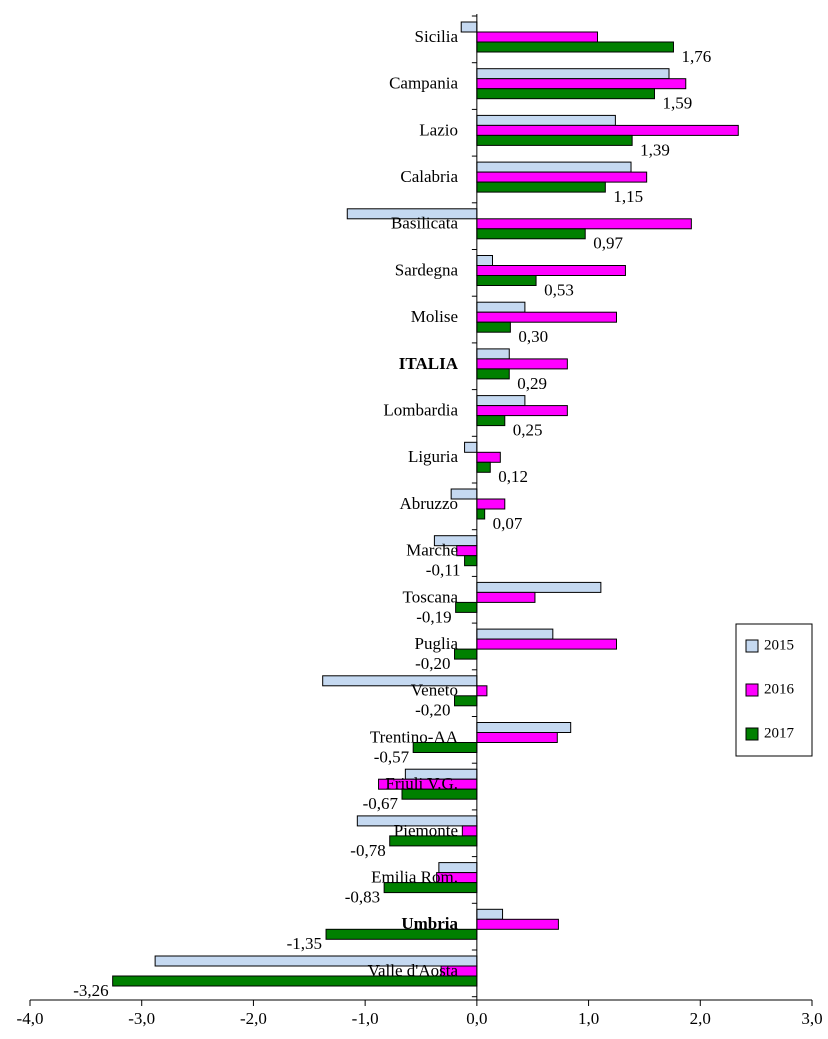 The image size is (828, 1039). Describe the element at coordinates (532, 383) in the screenshot. I see `value-label: 0,29` at that location.